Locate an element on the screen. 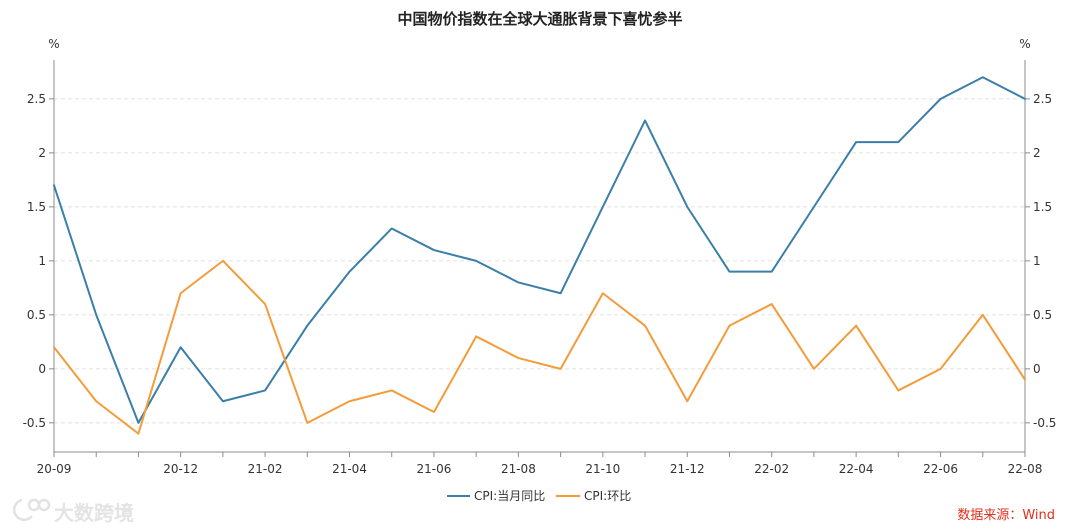 Image resolution: width=1080 pixels, height=531 pixels. chart-title: 中国物价指数在全球大通胀背景下喜忧参半 is located at coordinates (539, 19).